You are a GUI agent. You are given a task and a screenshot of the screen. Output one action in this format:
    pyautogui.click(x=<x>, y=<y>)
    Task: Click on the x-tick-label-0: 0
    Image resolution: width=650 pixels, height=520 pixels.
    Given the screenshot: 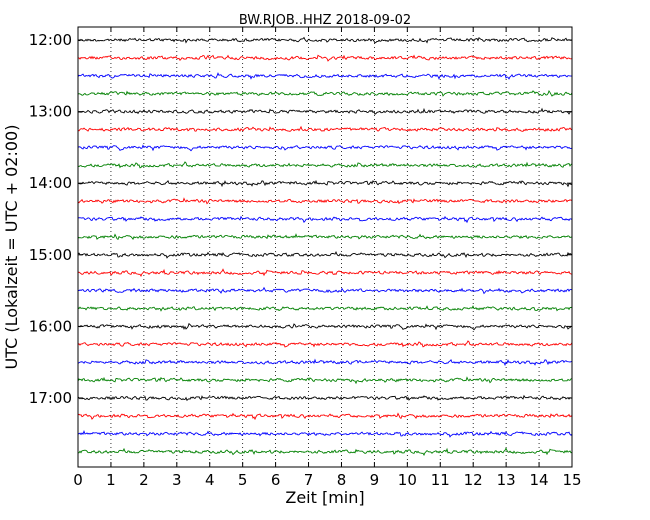 What is the action you would take?
    pyautogui.click(x=78, y=480)
    